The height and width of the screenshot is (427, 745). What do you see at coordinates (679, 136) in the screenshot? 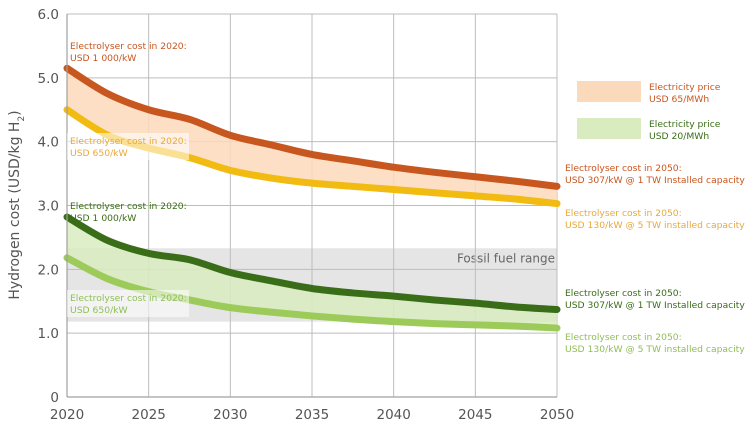
I see `legend-label-1-line2: USD 20/MWh` at bounding box center [679, 136].